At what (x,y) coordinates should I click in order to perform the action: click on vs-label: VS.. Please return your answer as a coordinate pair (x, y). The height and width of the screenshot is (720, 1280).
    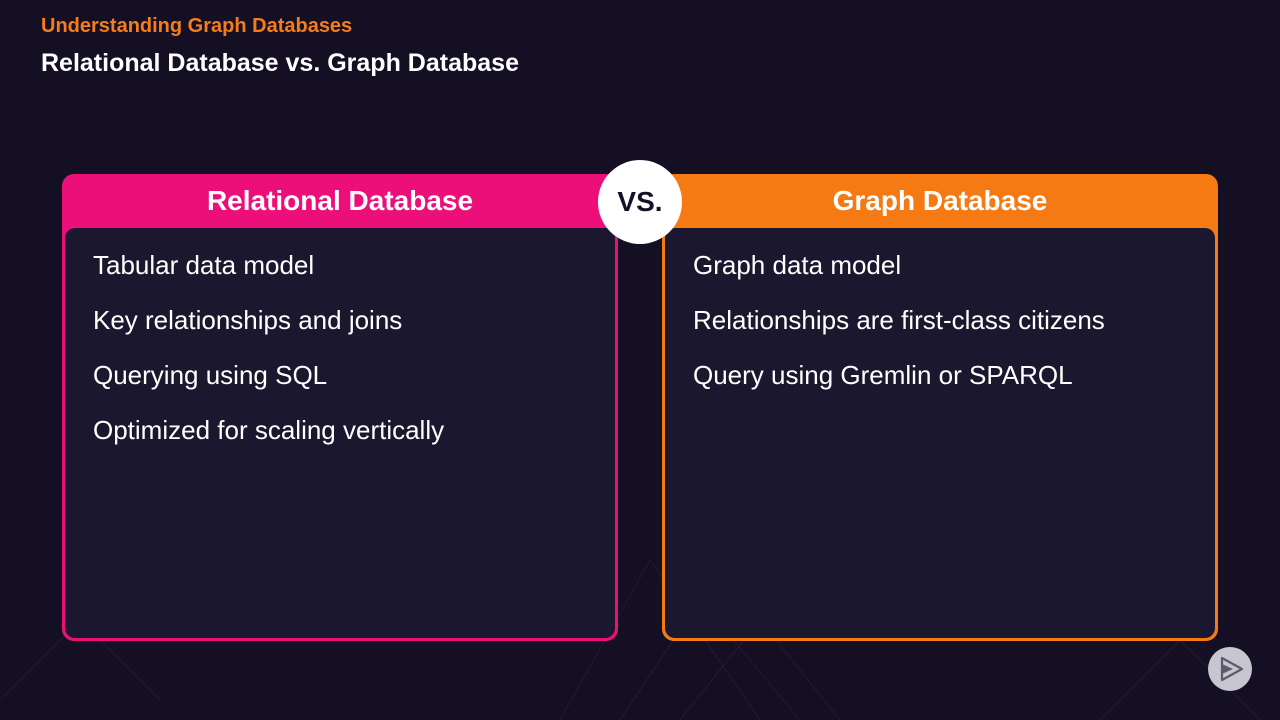
    Looking at the image, I should click on (640, 201).